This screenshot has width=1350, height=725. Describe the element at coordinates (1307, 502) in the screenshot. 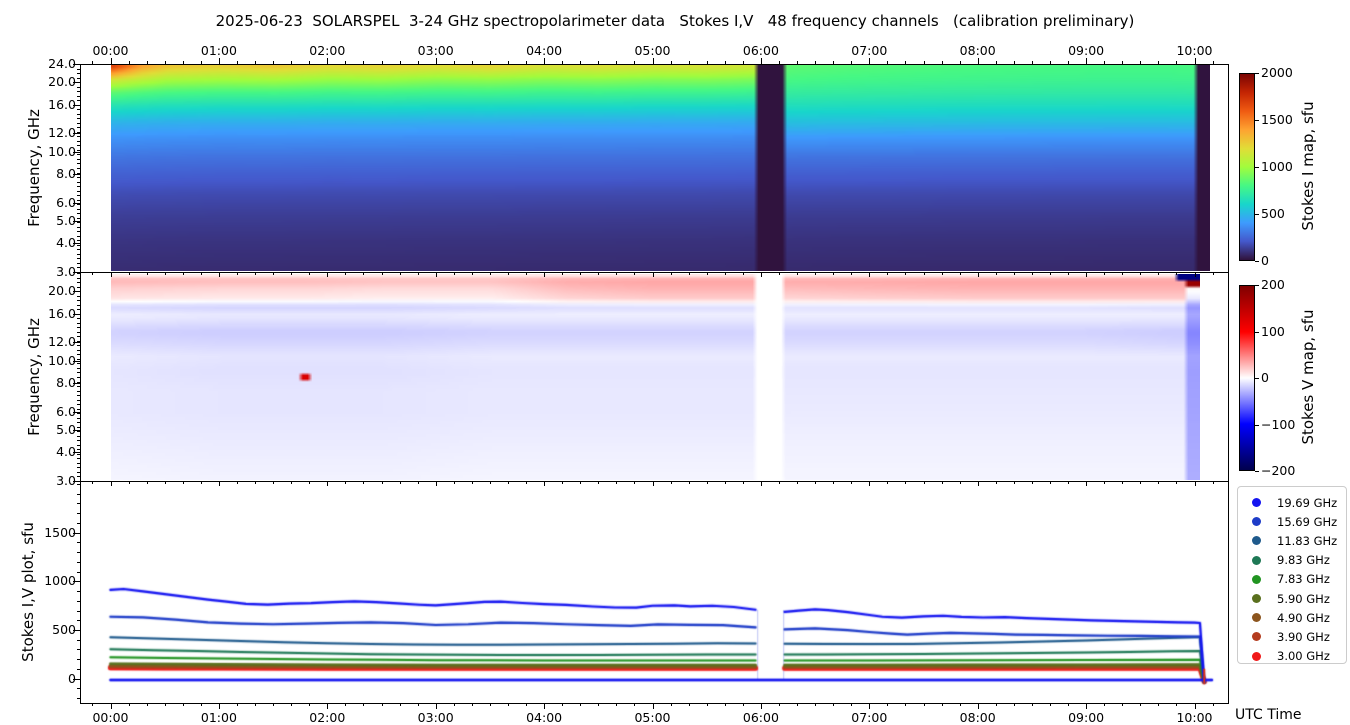

I see `legend-item-label: 19.69 GHz` at that location.